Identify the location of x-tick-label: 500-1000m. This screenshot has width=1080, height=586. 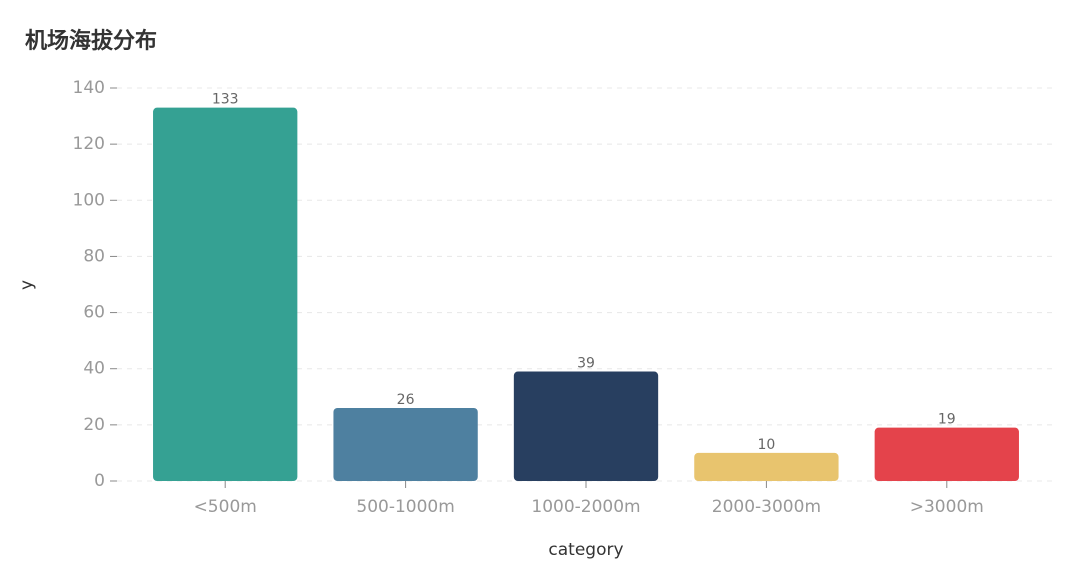
(405, 507).